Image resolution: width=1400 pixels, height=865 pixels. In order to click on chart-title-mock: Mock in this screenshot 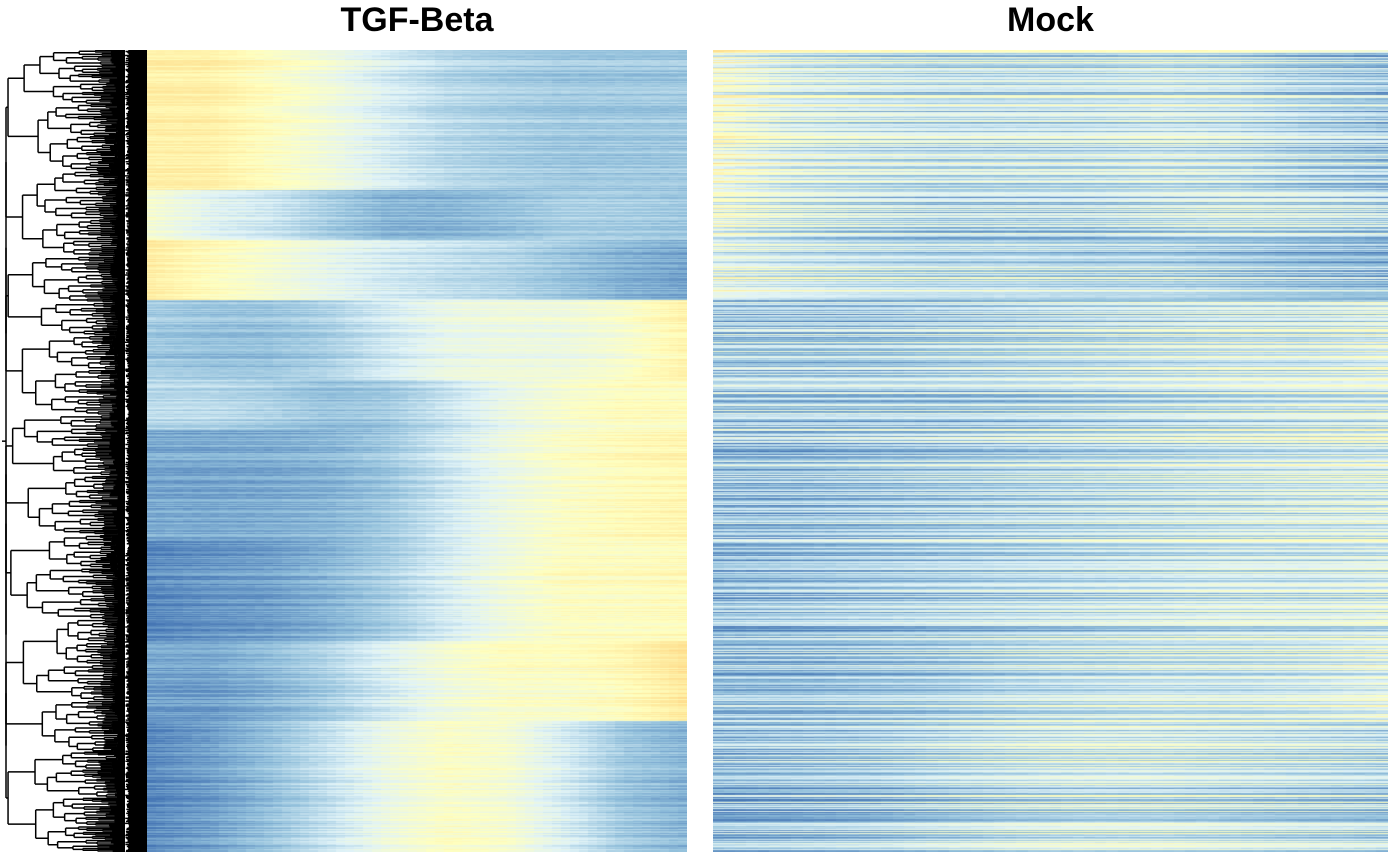, I will do `click(1050, 20)`.